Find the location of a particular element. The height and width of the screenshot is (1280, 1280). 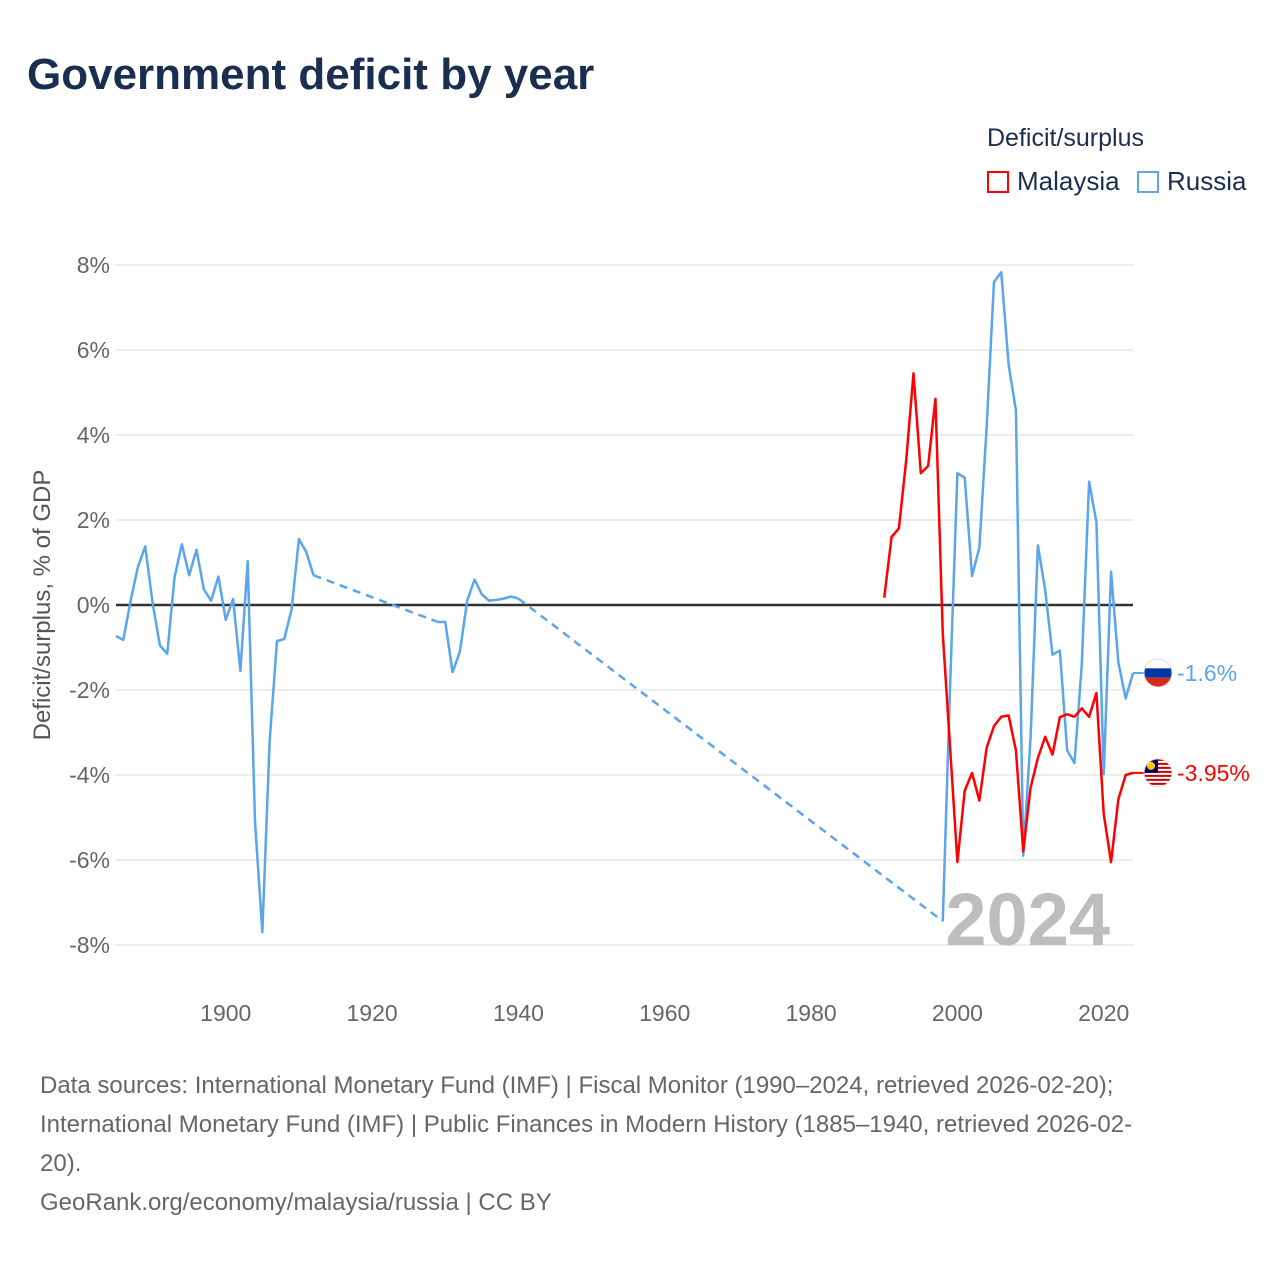

flag-russia-icon is located at coordinates (1158, 673).